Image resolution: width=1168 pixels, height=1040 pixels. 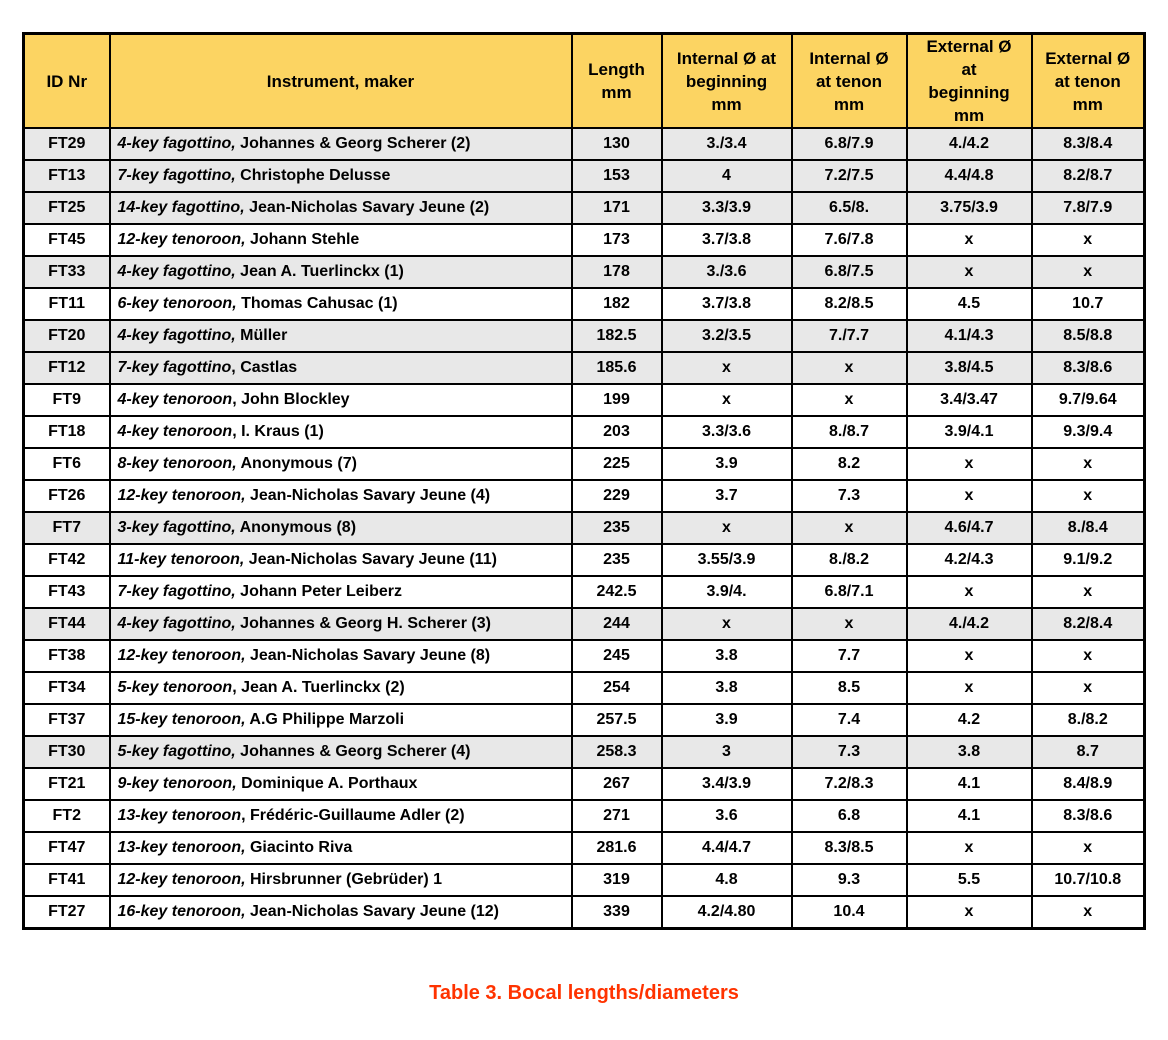 I want to click on cell-external-diameter-tenon: 9.1/9.2, so click(x=1088, y=560).